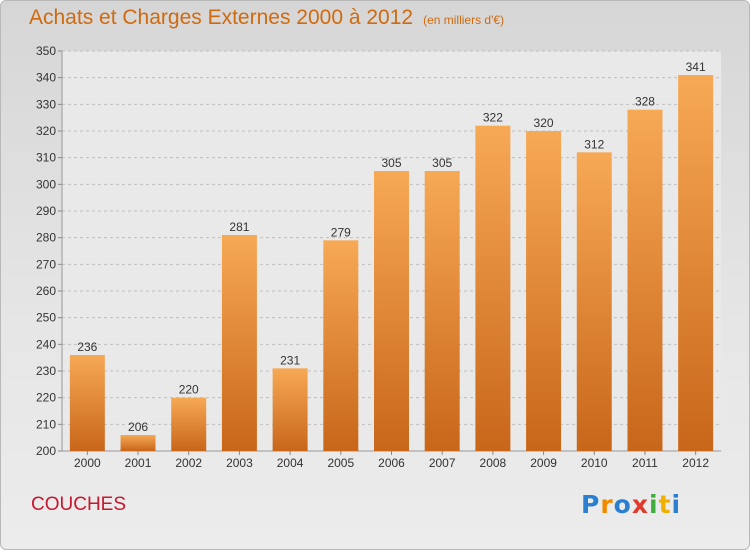 The image size is (750, 550). What do you see at coordinates (594, 463) in the screenshot?
I see `x-tick-label: 2010` at bounding box center [594, 463].